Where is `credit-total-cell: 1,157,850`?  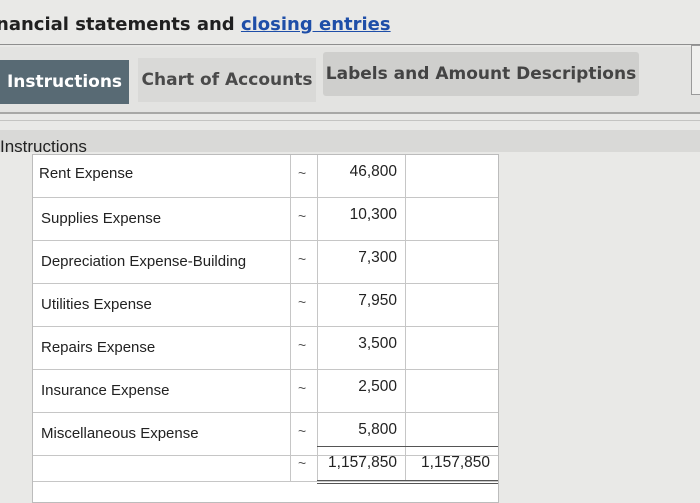 credit-total-cell: 1,157,850 is located at coordinates (451, 464).